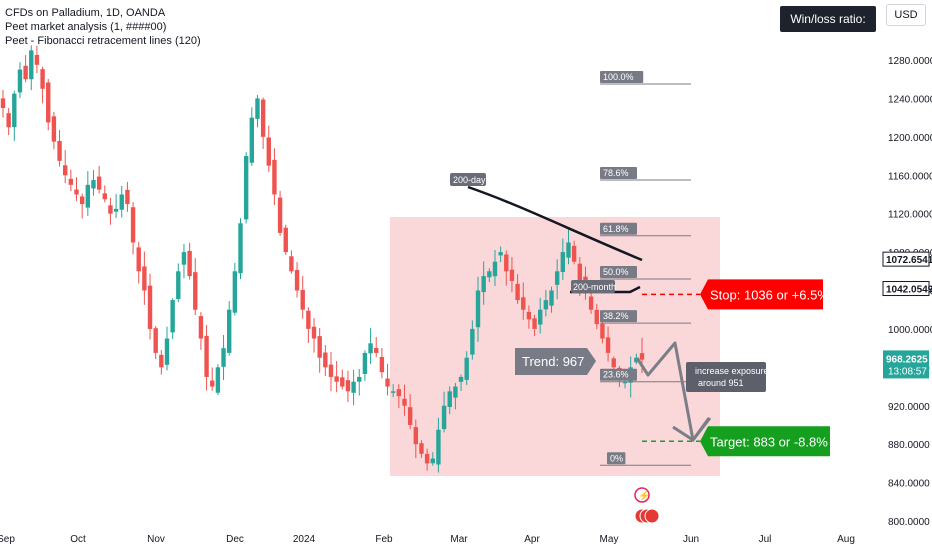 The width and height of the screenshot is (932, 555). I want to click on target-label-bg, so click(765, 441).